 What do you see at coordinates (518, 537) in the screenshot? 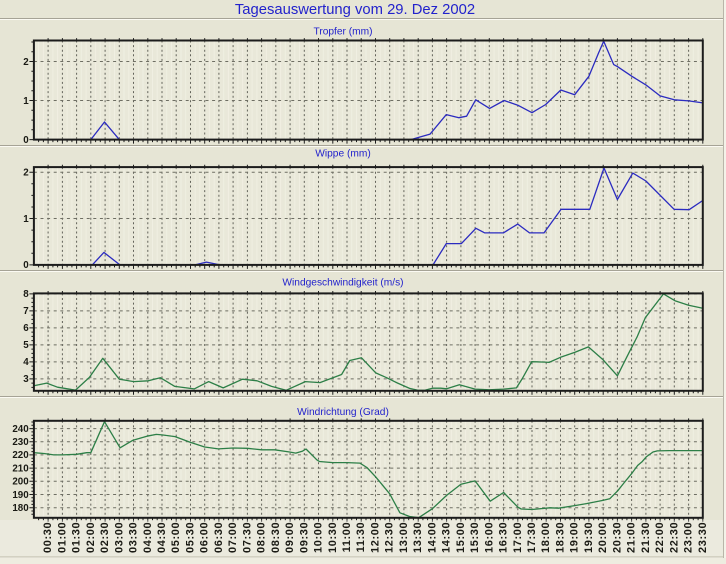
I see `svg-text: 17:00` at bounding box center [518, 537].